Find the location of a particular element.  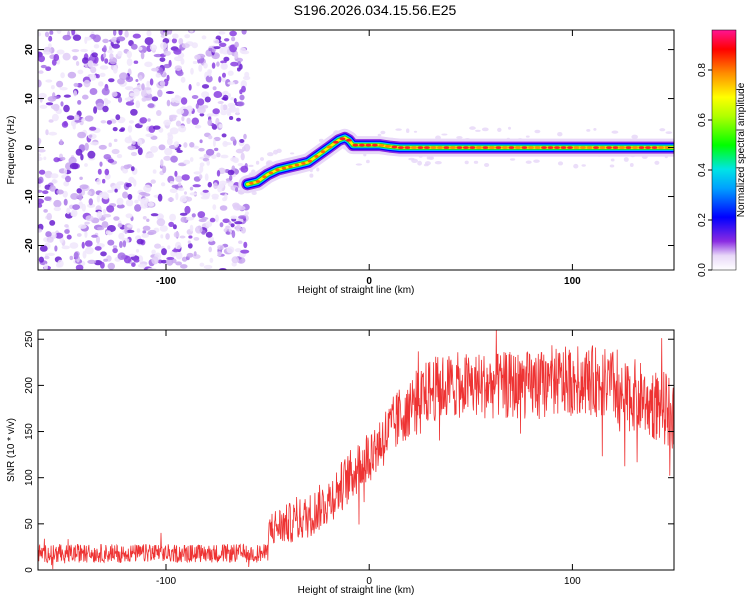

colorbar-tick-label: 0.8 is located at coordinates (702, 70).